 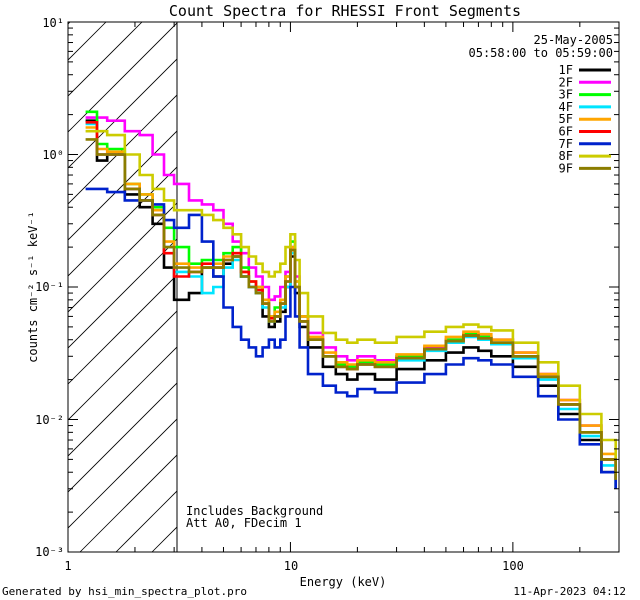 I want to click on annotation-attenuator: Att A0, FDecim 1, so click(x=244, y=523).